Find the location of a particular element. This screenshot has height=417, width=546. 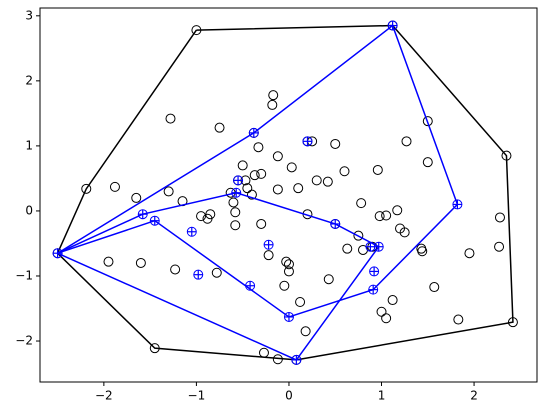

x-tick-label: 1 is located at coordinates (382, 396).